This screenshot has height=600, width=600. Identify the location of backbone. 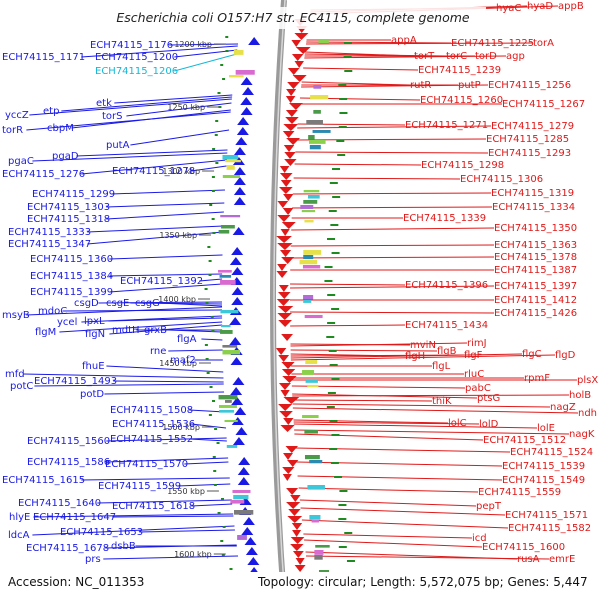
(278, 300).